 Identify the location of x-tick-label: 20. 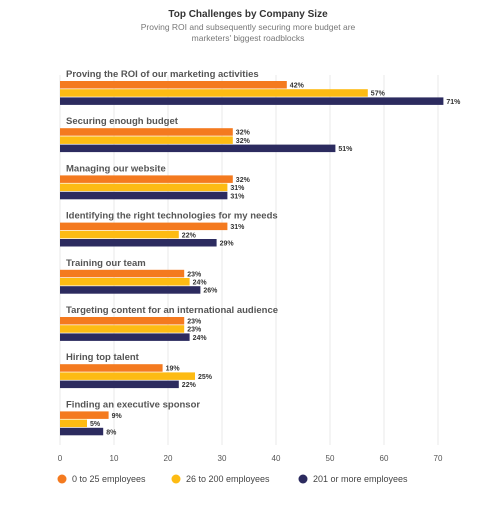
(168, 458).